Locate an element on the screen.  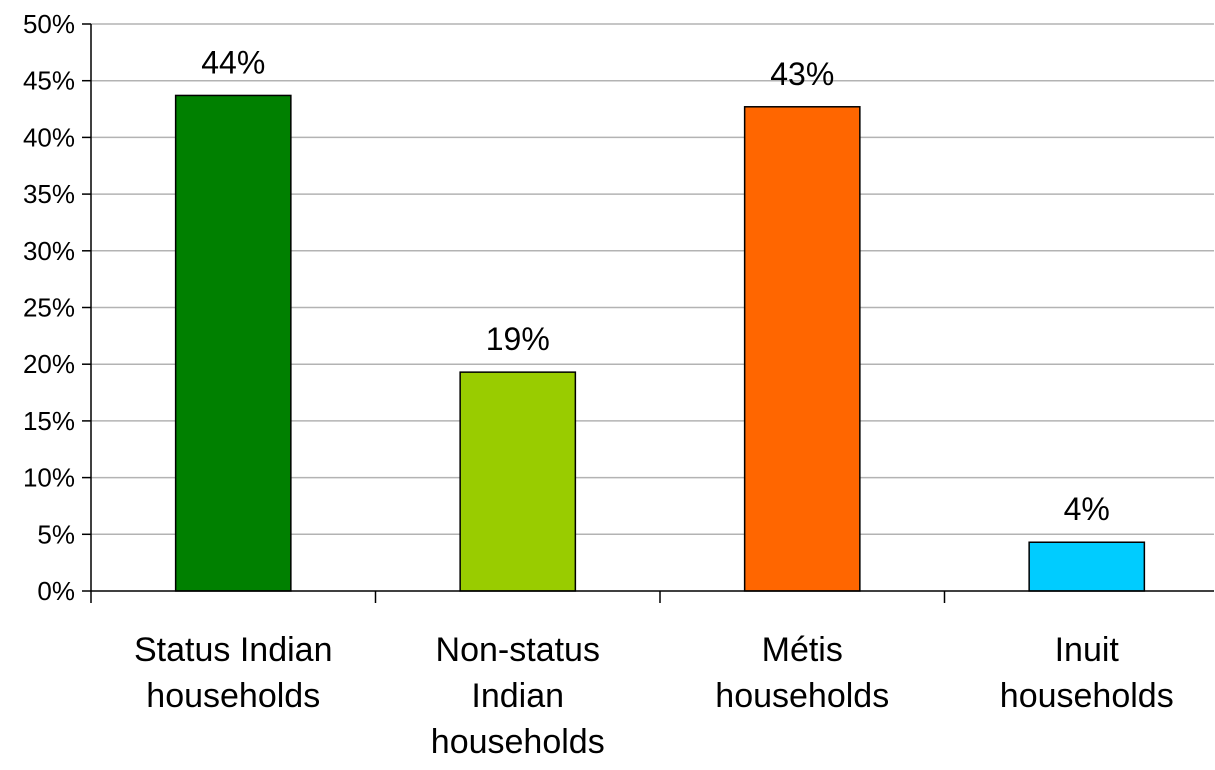
y-tick-label: 45% is located at coordinates (49, 81).